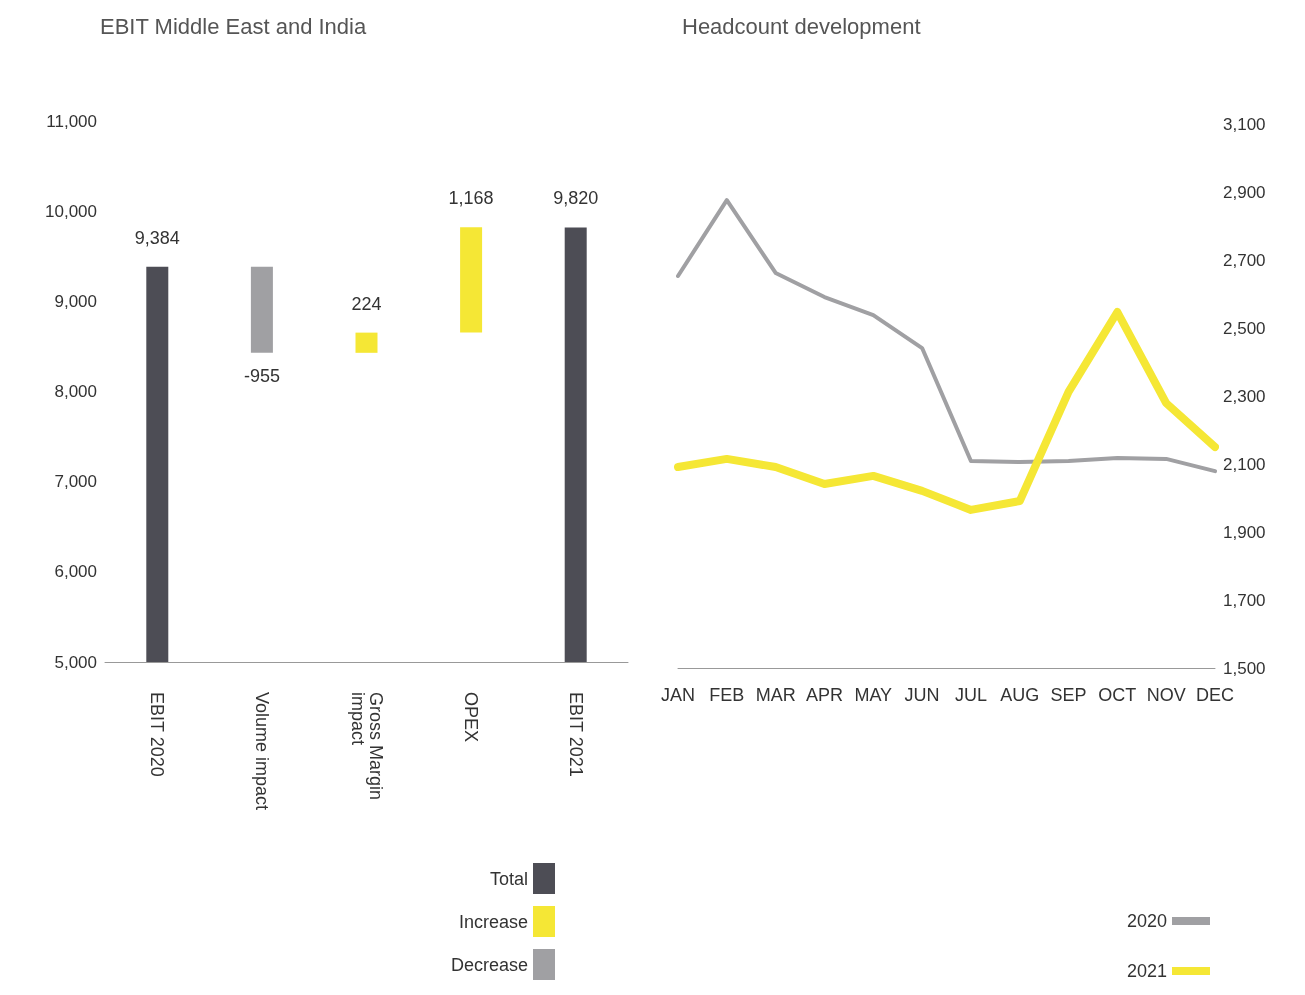 Image resolution: width=1305 pixels, height=995 pixels. What do you see at coordinates (1244, 464) in the screenshot?
I see `y-tick-label: 2,100` at bounding box center [1244, 464].